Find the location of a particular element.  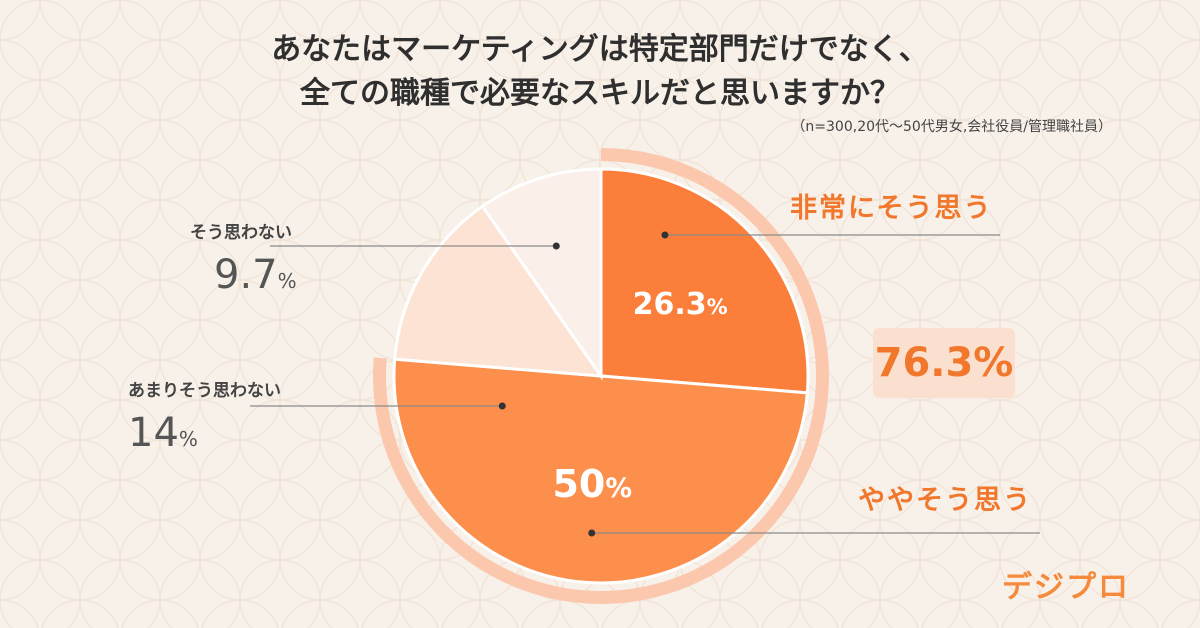

slice-value-label-strong: 26.3% is located at coordinates (680, 304).